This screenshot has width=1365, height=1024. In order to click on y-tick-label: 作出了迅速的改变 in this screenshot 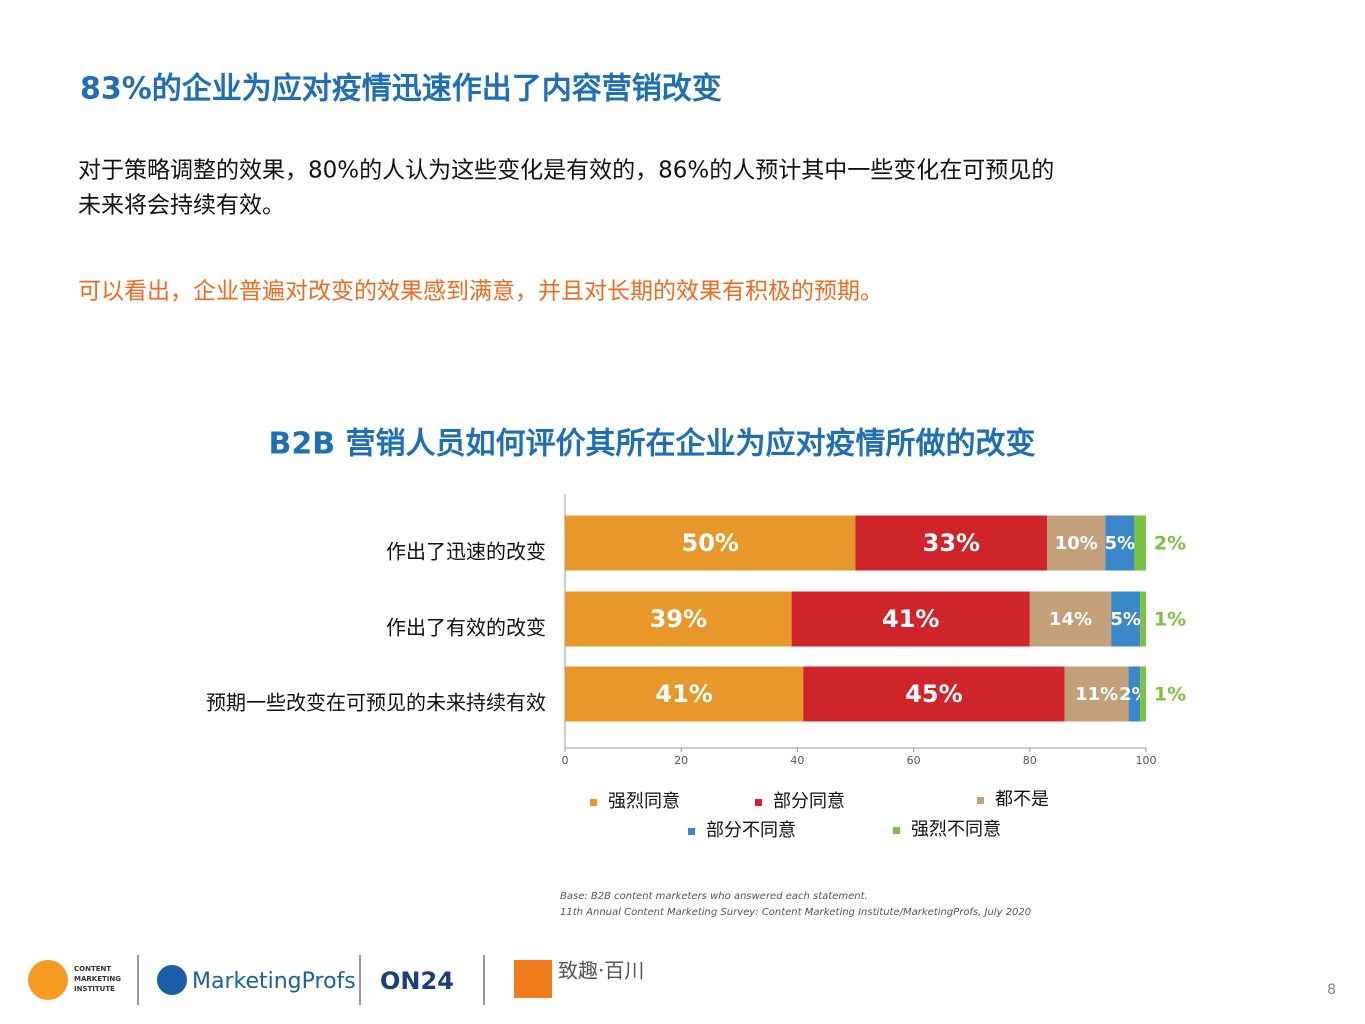, I will do `click(466, 552)`.